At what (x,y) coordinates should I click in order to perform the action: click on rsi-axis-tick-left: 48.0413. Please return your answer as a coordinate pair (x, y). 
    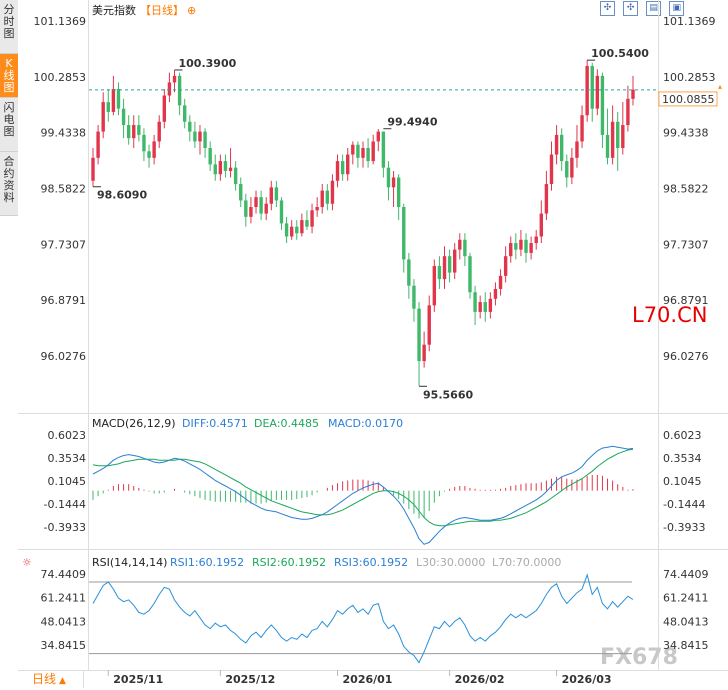
    Looking at the image, I should click on (64, 621).